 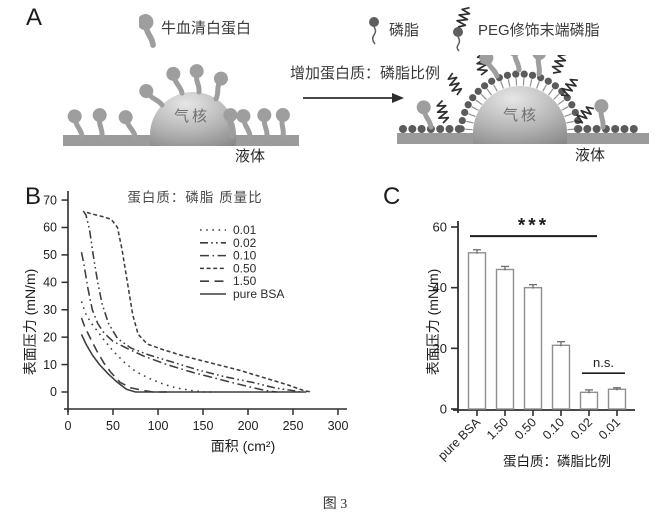 What do you see at coordinates (533, 348) in the screenshot?
I see `bar-0.50` at bounding box center [533, 348].